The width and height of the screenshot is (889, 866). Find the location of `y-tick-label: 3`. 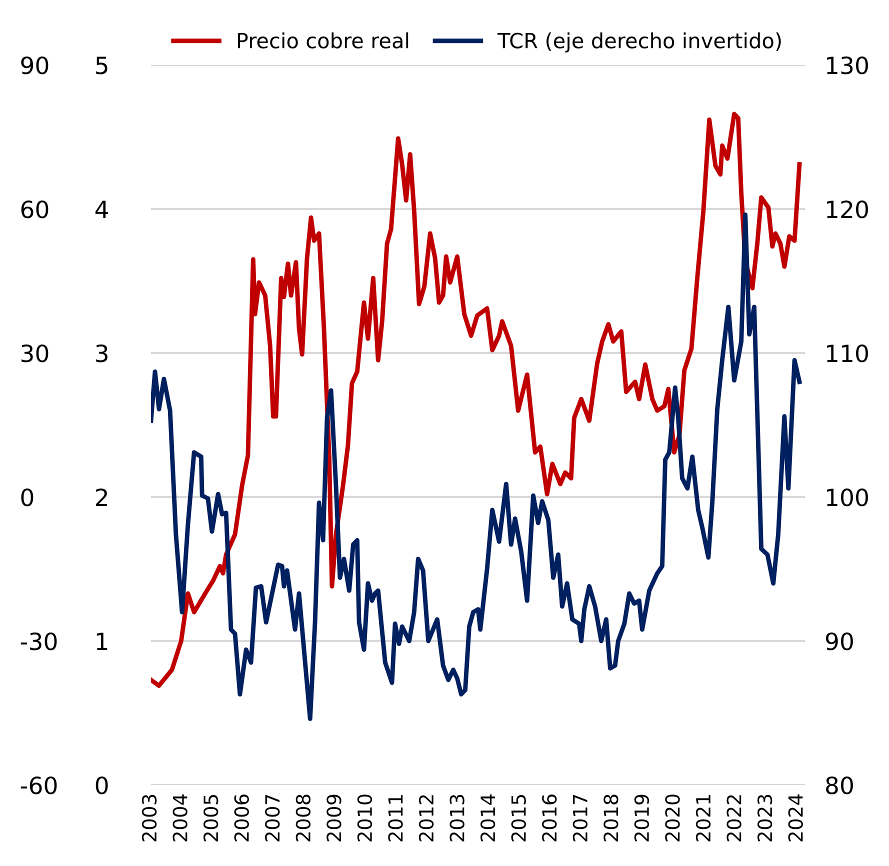

y-tick-label: 3 is located at coordinates (102, 353).